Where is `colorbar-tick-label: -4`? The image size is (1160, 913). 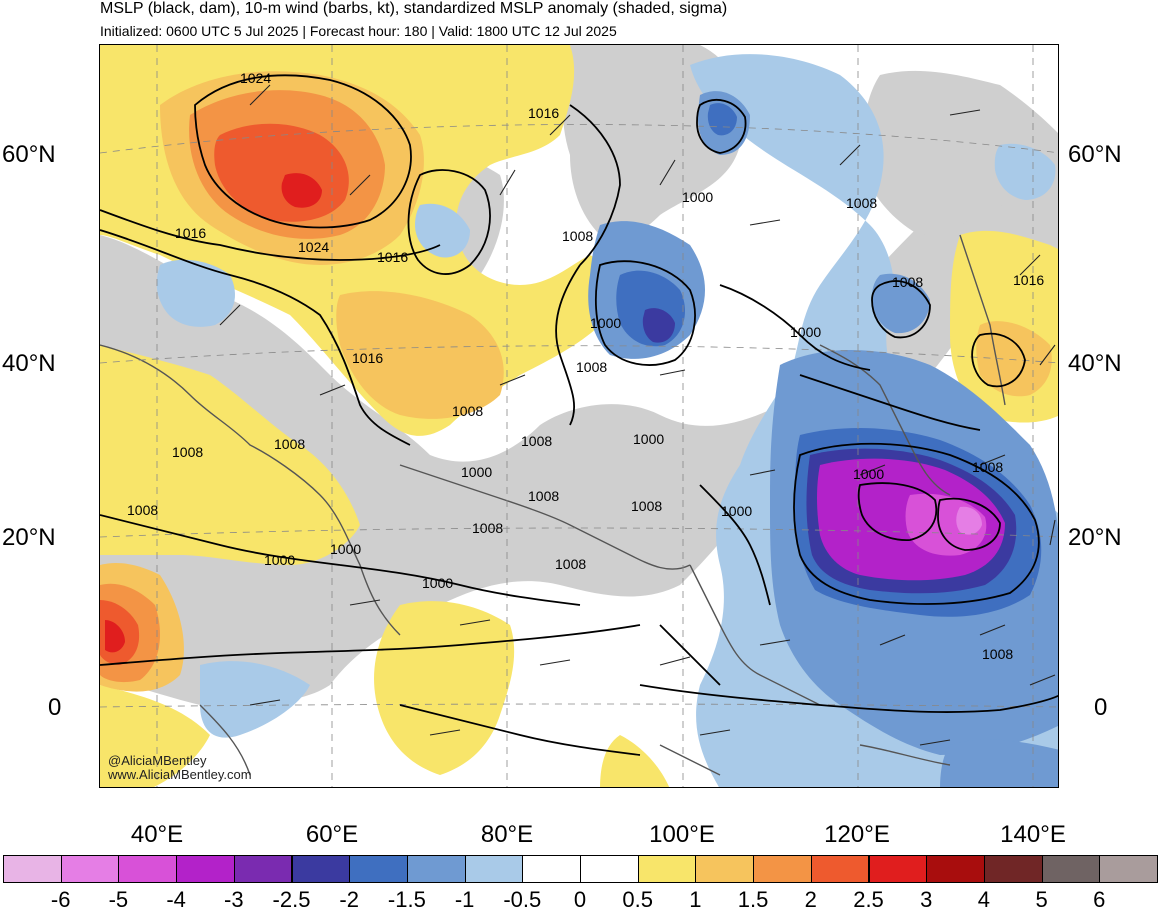
colorbar-tick-label: -4 is located at coordinates (176, 899).